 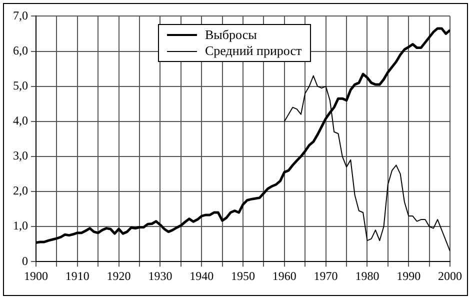 What do you see at coordinates (20, 155) in the screenshot?
I see `y-tick-label: 3,0` at bounding box center [20, 155].